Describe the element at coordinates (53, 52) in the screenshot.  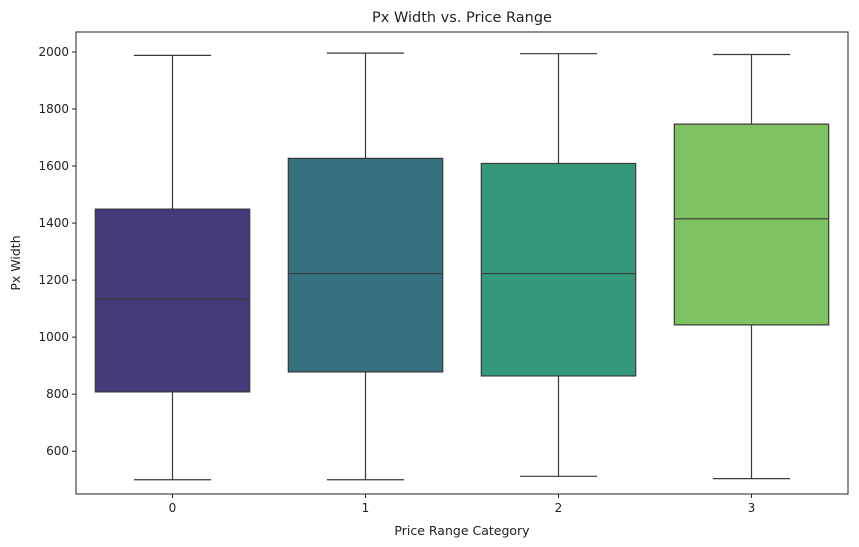
I see `y-tick-label: 2000` at that location.